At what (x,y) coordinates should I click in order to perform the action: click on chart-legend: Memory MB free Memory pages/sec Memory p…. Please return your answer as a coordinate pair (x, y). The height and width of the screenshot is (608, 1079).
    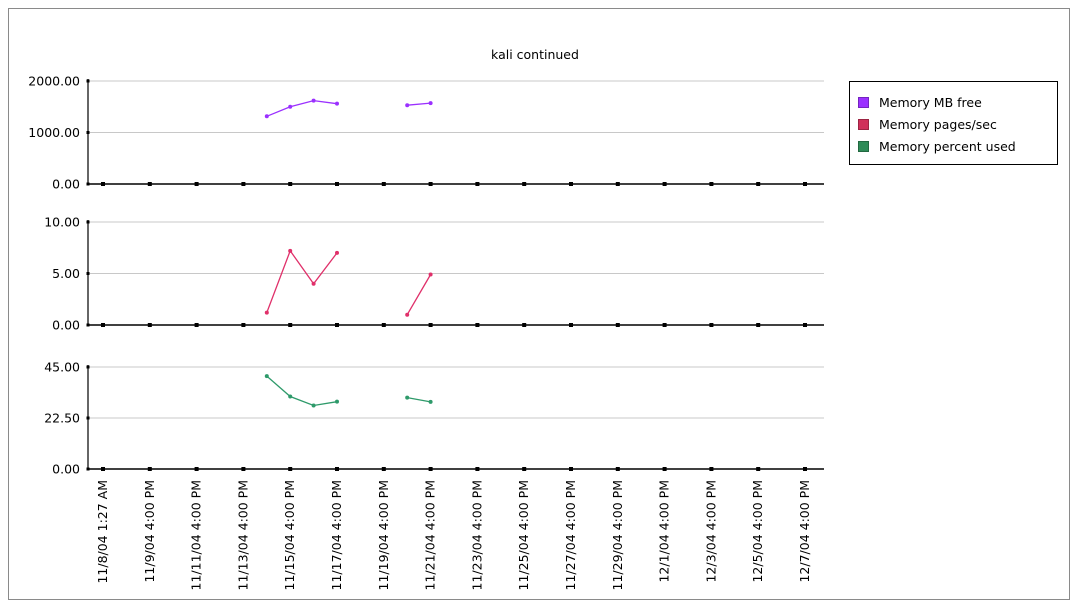
    Looking at the image, I should click on (953, 123).